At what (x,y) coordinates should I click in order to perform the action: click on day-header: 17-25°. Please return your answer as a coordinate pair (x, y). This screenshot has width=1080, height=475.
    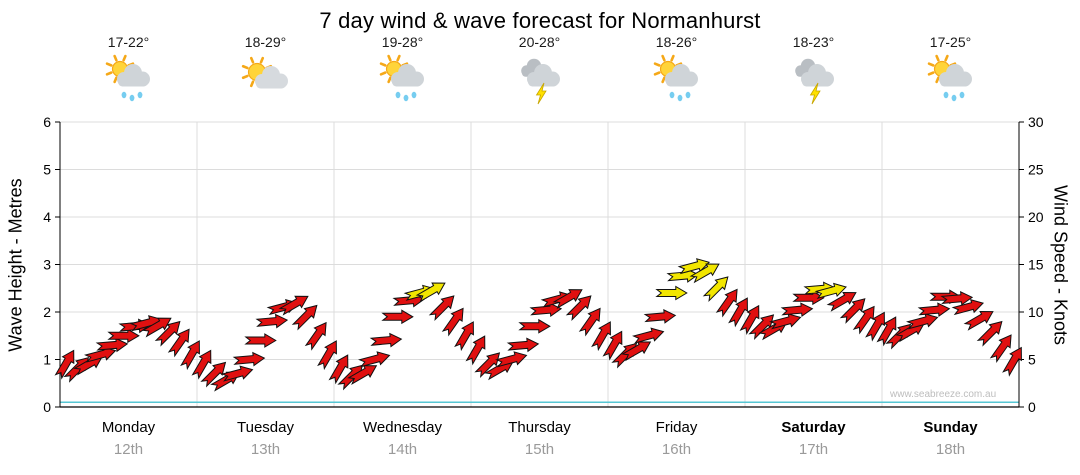
    Looking at the image, I should click on (950, 72).